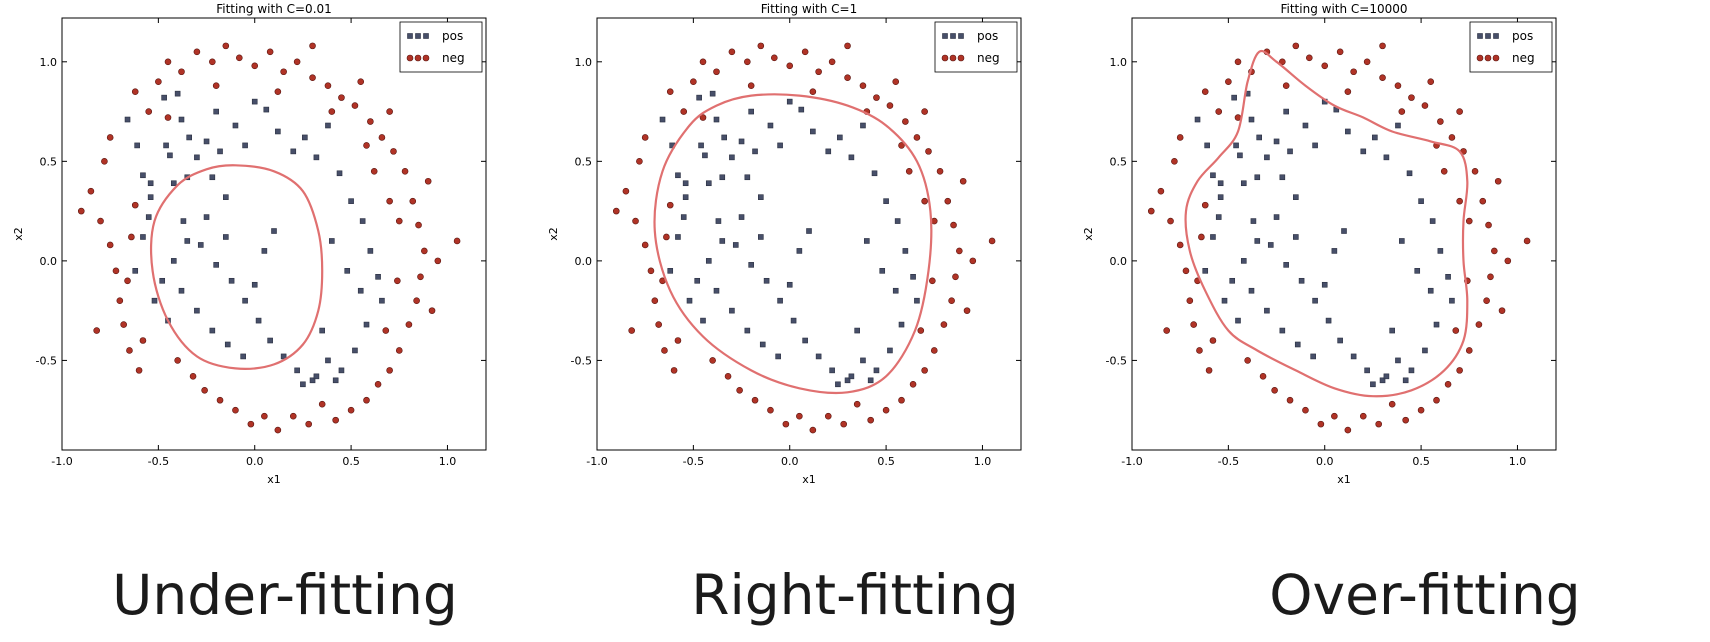  I want to click on y-axis-label: x2, so click(18, 234).